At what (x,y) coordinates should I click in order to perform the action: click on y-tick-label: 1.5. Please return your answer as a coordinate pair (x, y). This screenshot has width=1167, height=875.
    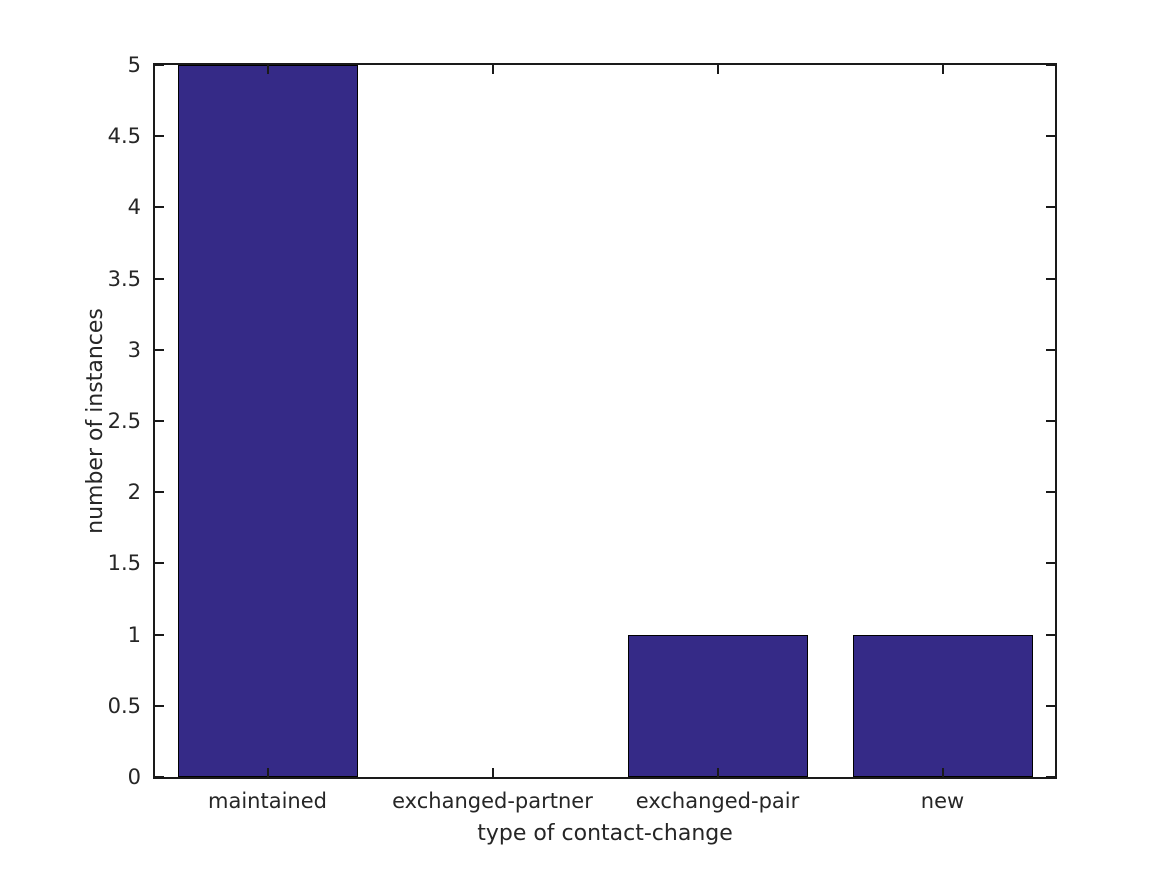
    Looking at the image, I should click on (124, 563).